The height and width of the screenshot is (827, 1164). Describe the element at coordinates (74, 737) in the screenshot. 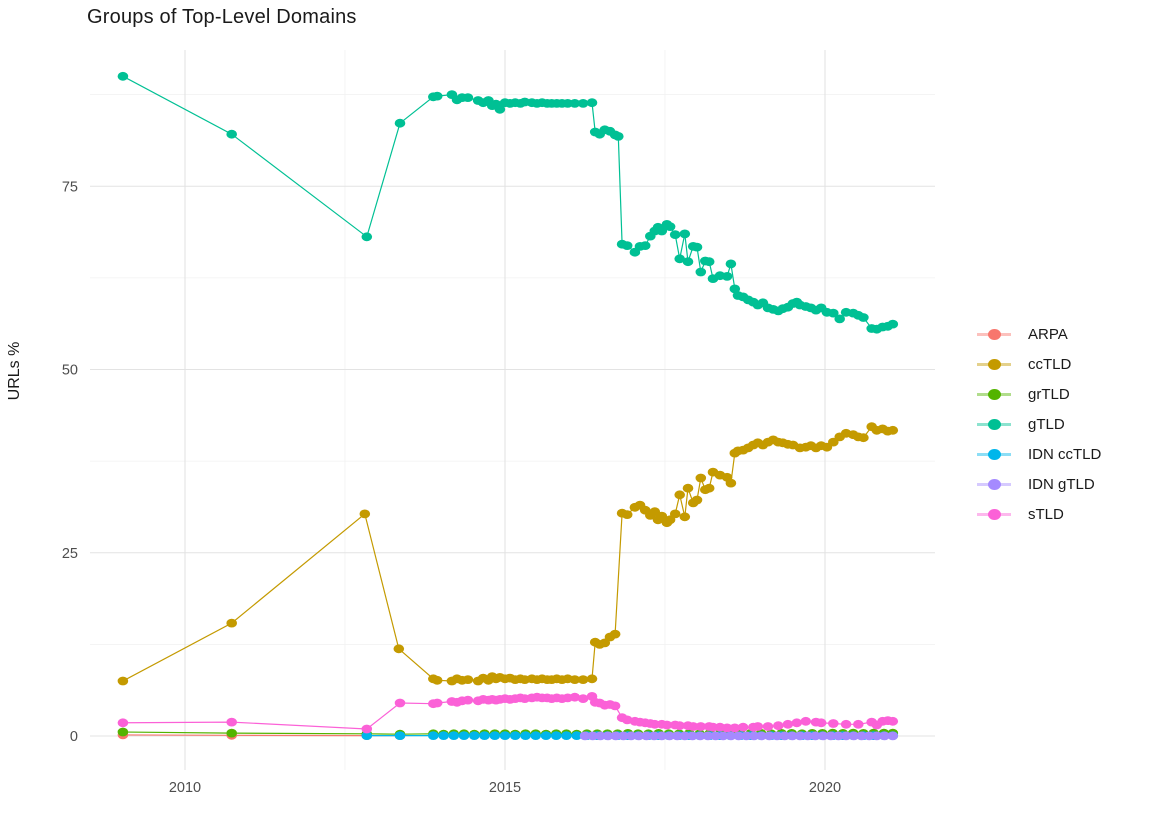

I see `y-tick-label: 0` at that location.